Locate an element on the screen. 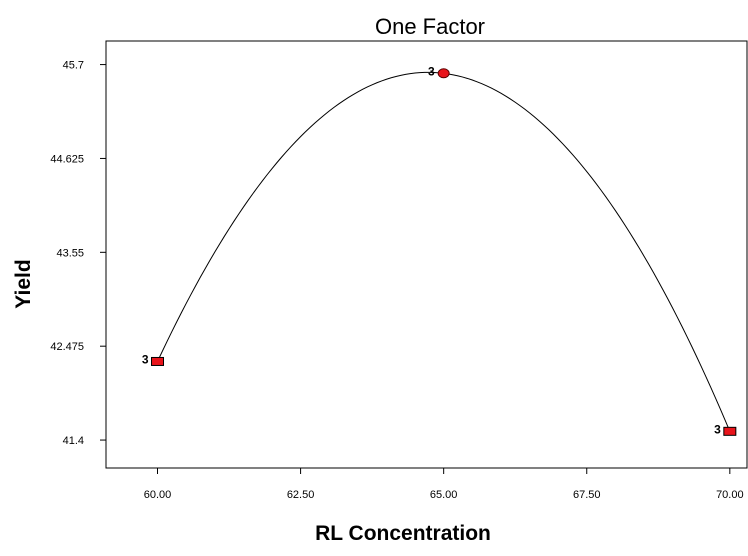  y-tick-label: 44.625 is located at coordinates (67, 159).